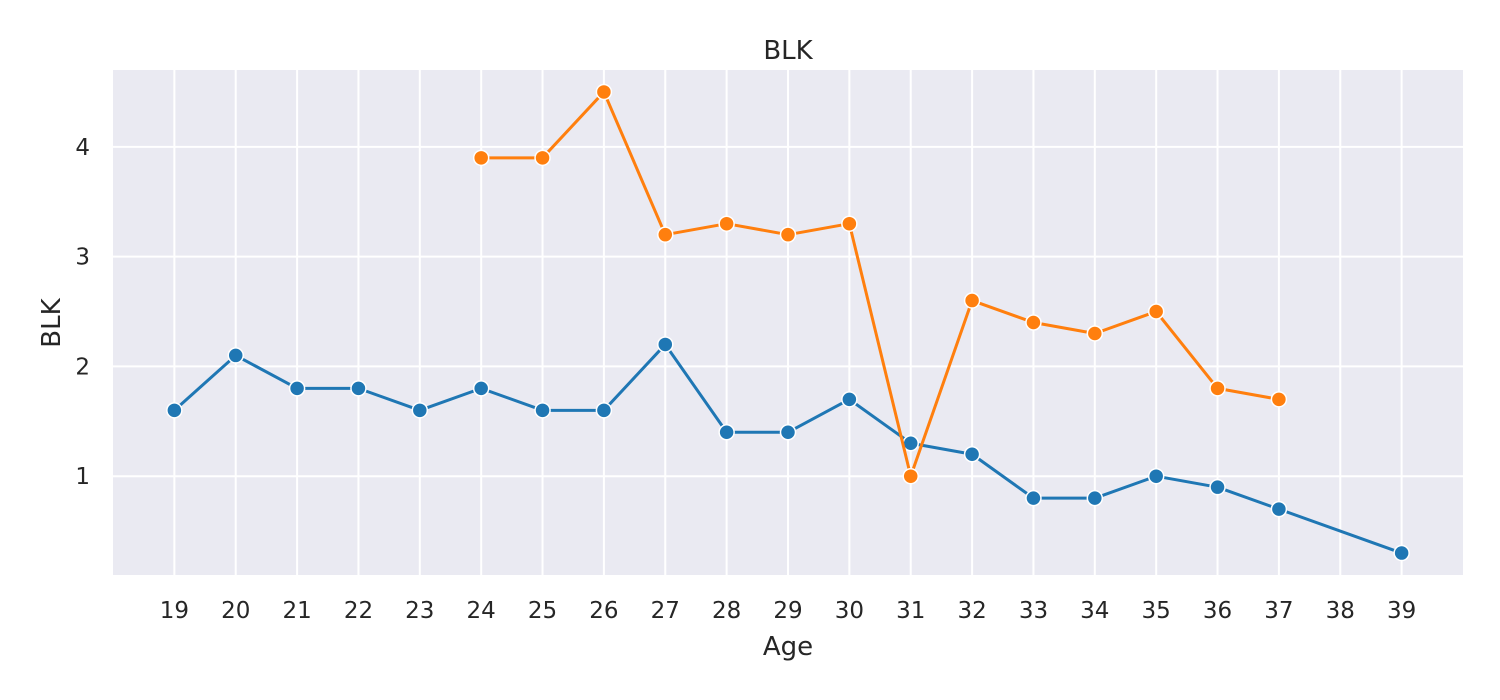 The height and width of the screenshot is (700, 1500). What do you see at coordinates (82, 477) in the screenshot?
I see `y-tick-label: 1` at bounding box center [82, 477].